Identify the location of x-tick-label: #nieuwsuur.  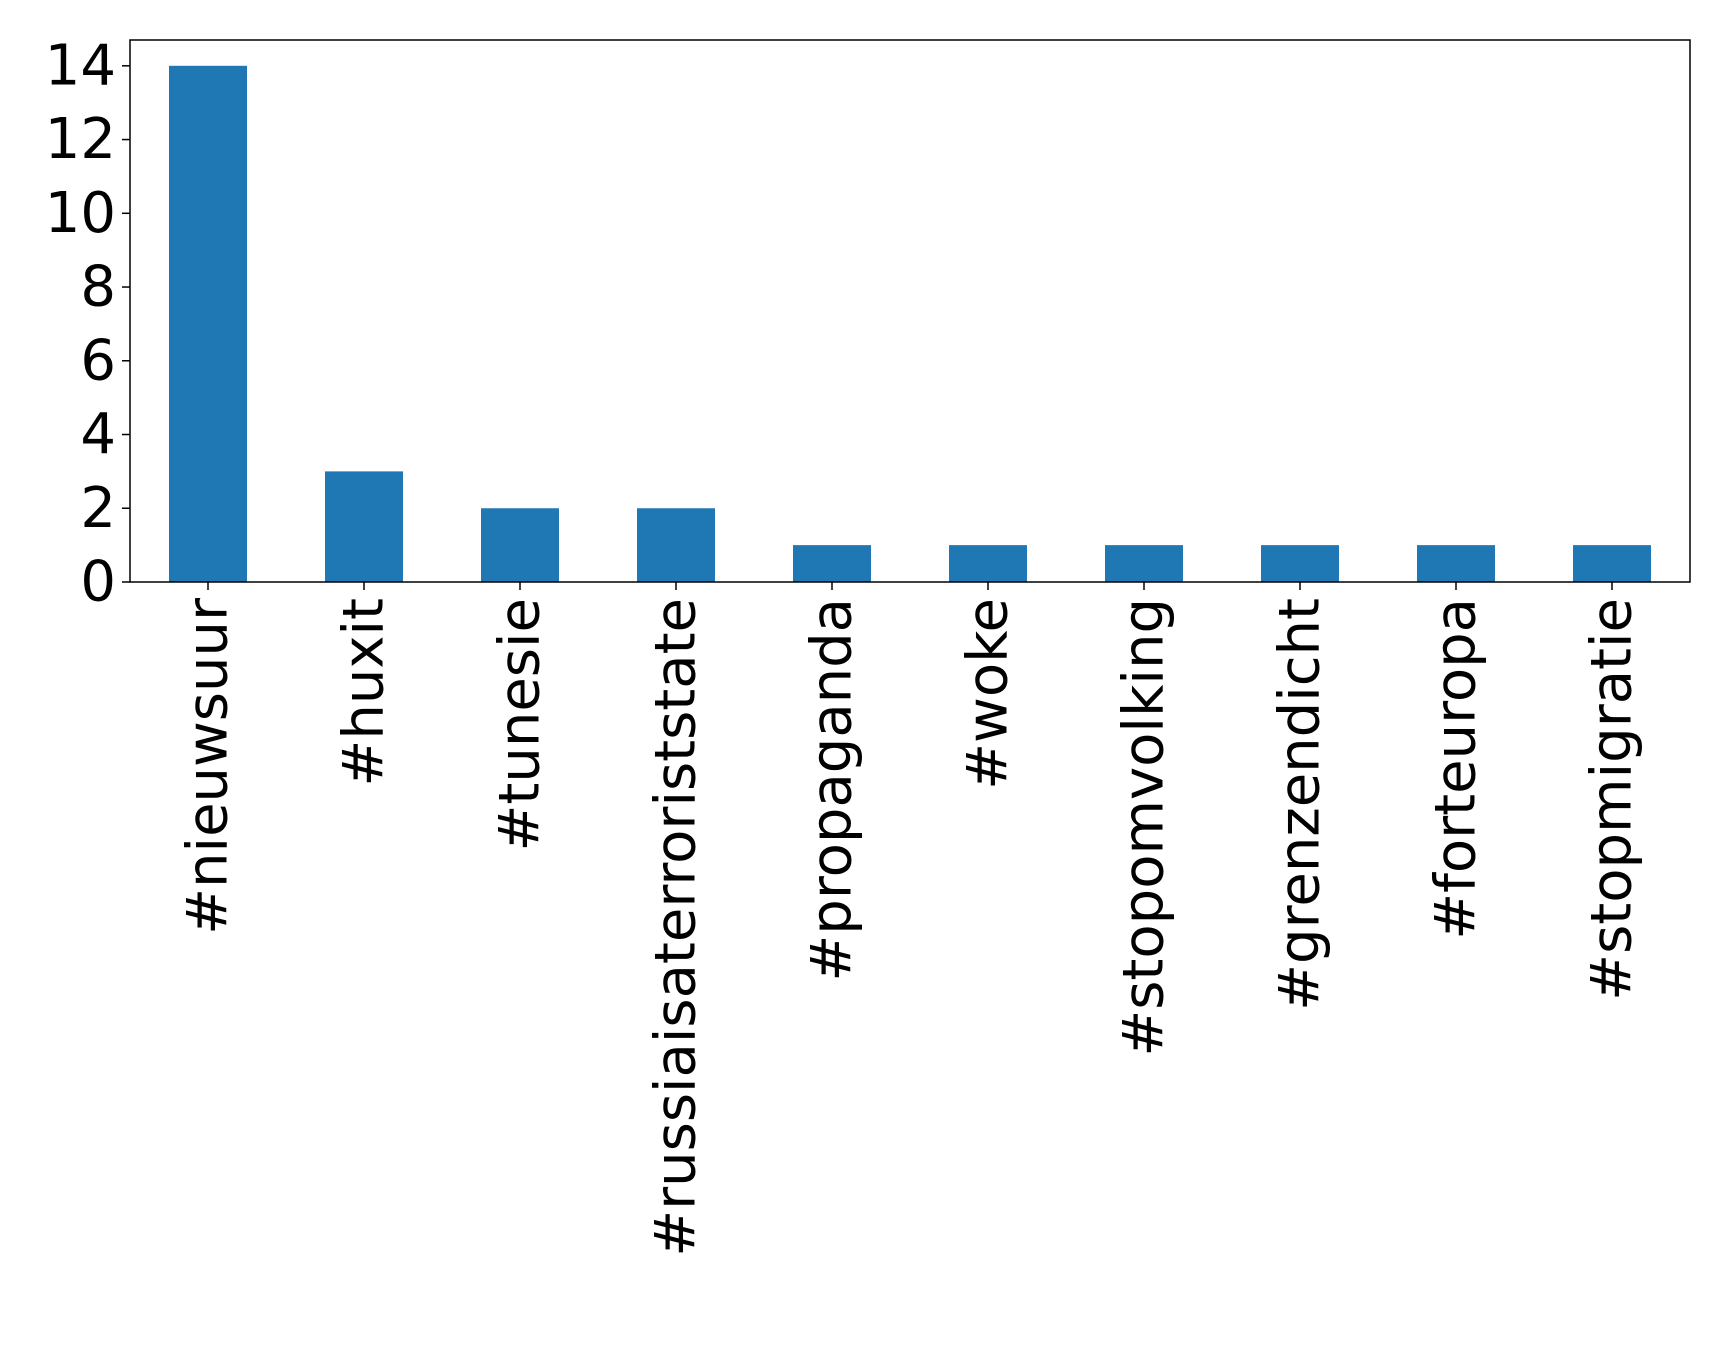
(208, 766).